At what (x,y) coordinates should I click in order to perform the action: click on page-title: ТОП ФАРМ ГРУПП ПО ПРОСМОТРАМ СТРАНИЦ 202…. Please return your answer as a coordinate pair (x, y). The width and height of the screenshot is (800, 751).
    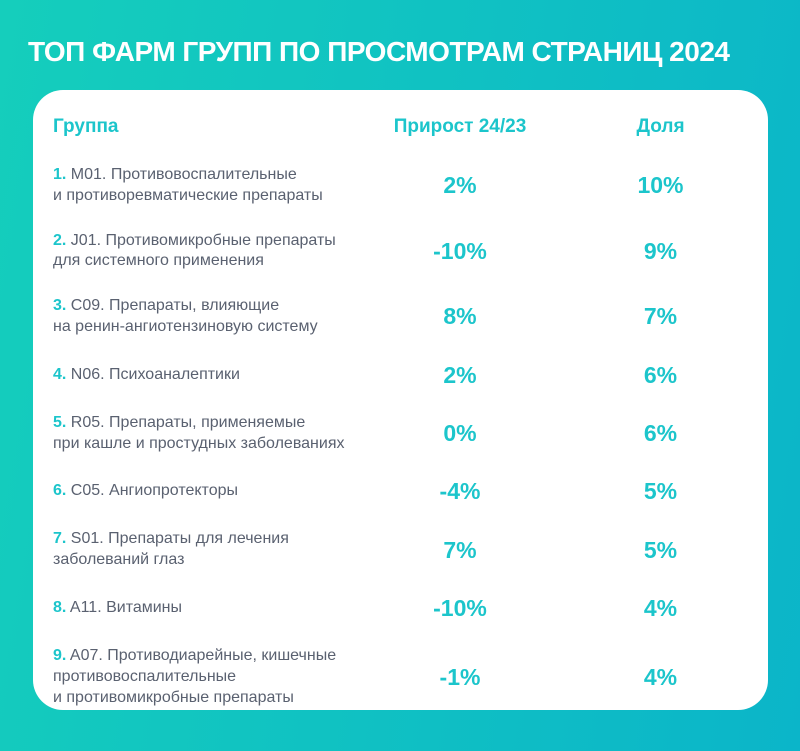
    Looking at the image, I should click on (379, 51).